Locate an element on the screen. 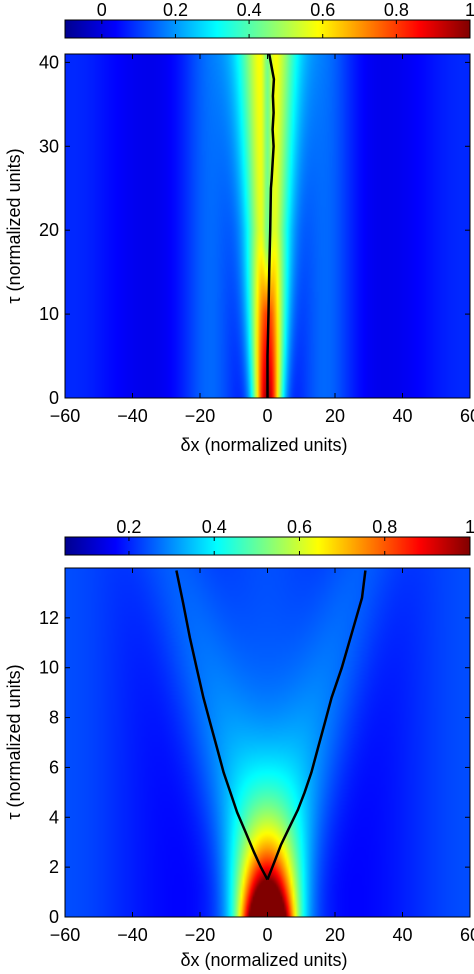 The height and width of the screenshot is (974, 474). top-y-axis-label: τ (normalized units) is located at coordinates (14, 225).